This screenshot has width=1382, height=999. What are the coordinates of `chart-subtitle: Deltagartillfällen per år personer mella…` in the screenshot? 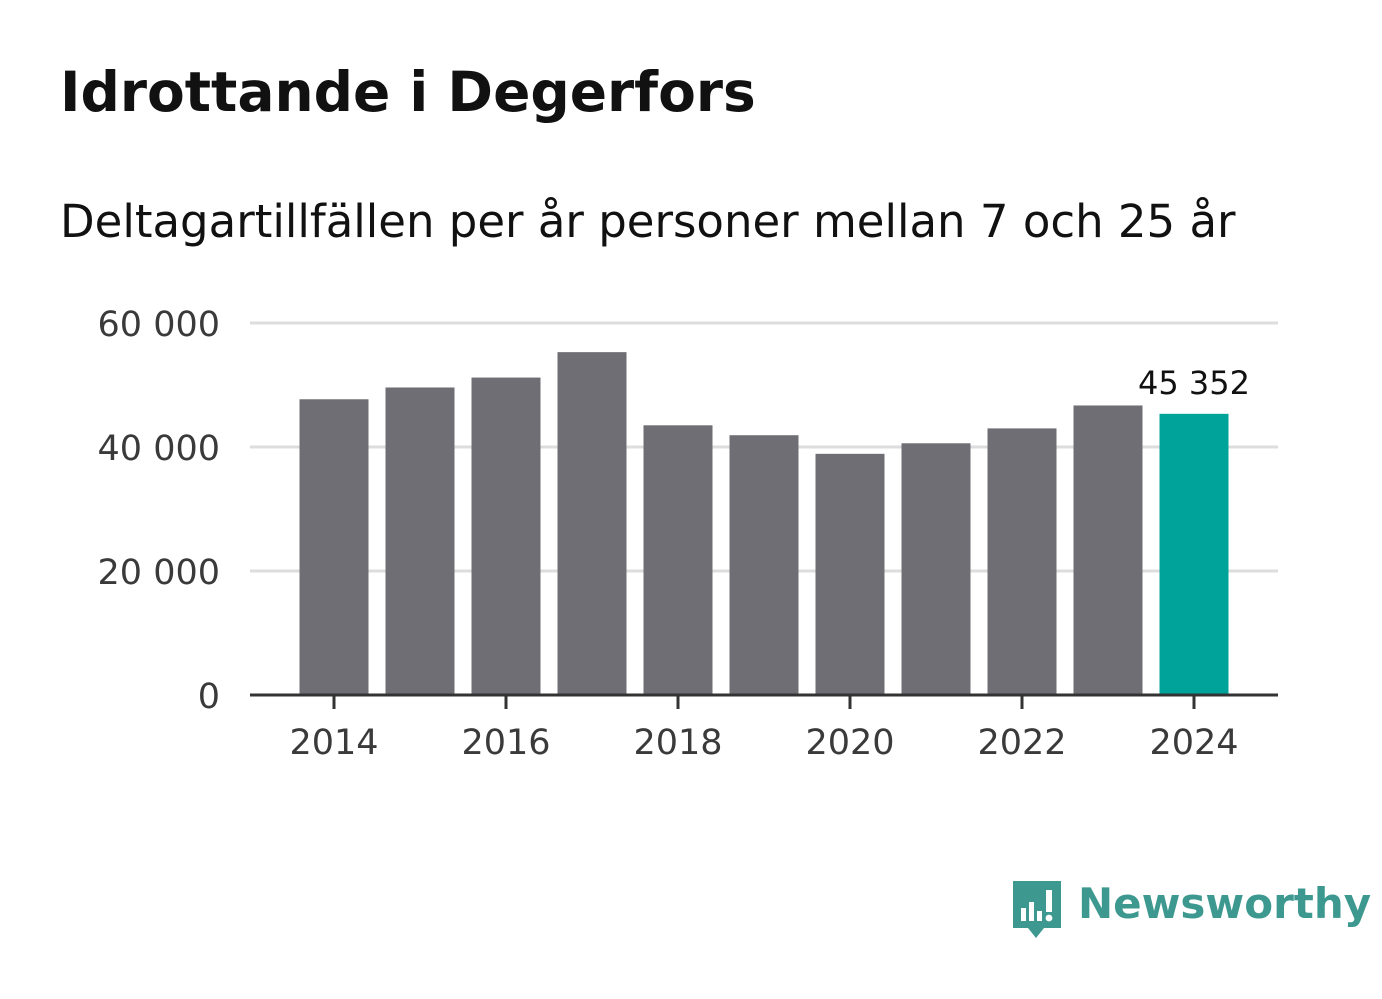 It's located at (648, 221).